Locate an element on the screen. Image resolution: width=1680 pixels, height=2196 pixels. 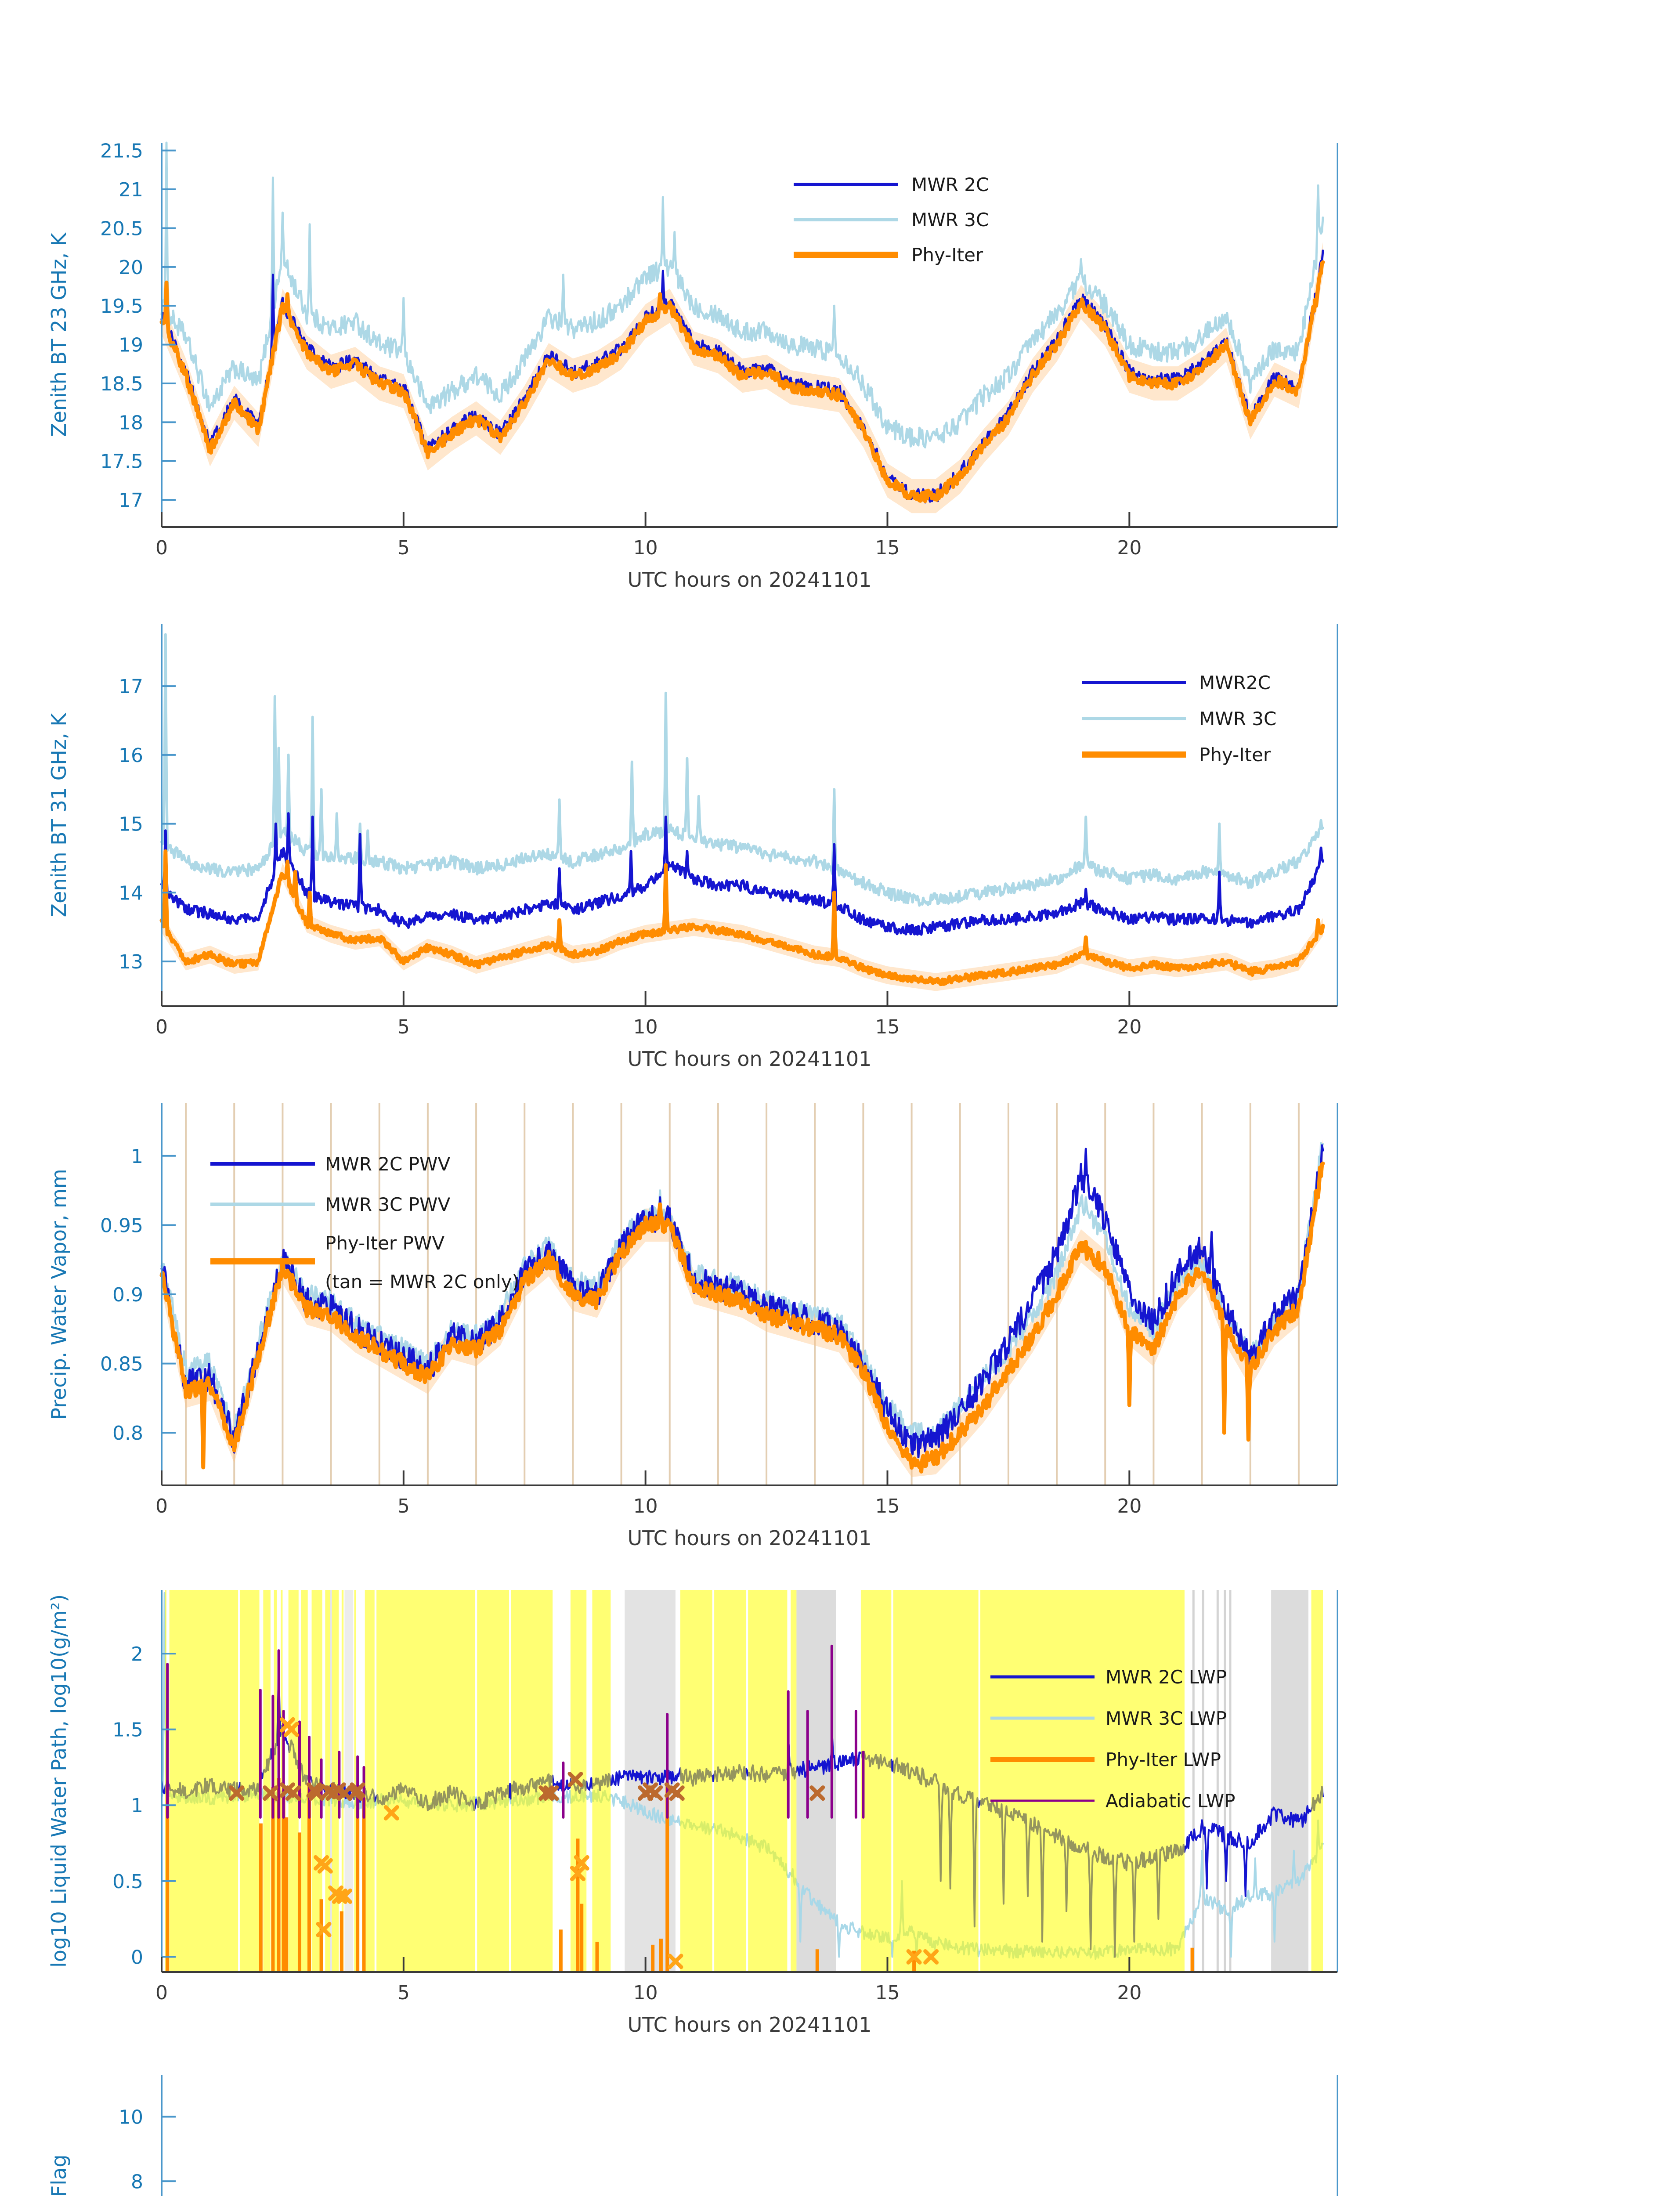
y-axis-label: Zenith BT 31 GHz, K is located at coordinates (59, 814).